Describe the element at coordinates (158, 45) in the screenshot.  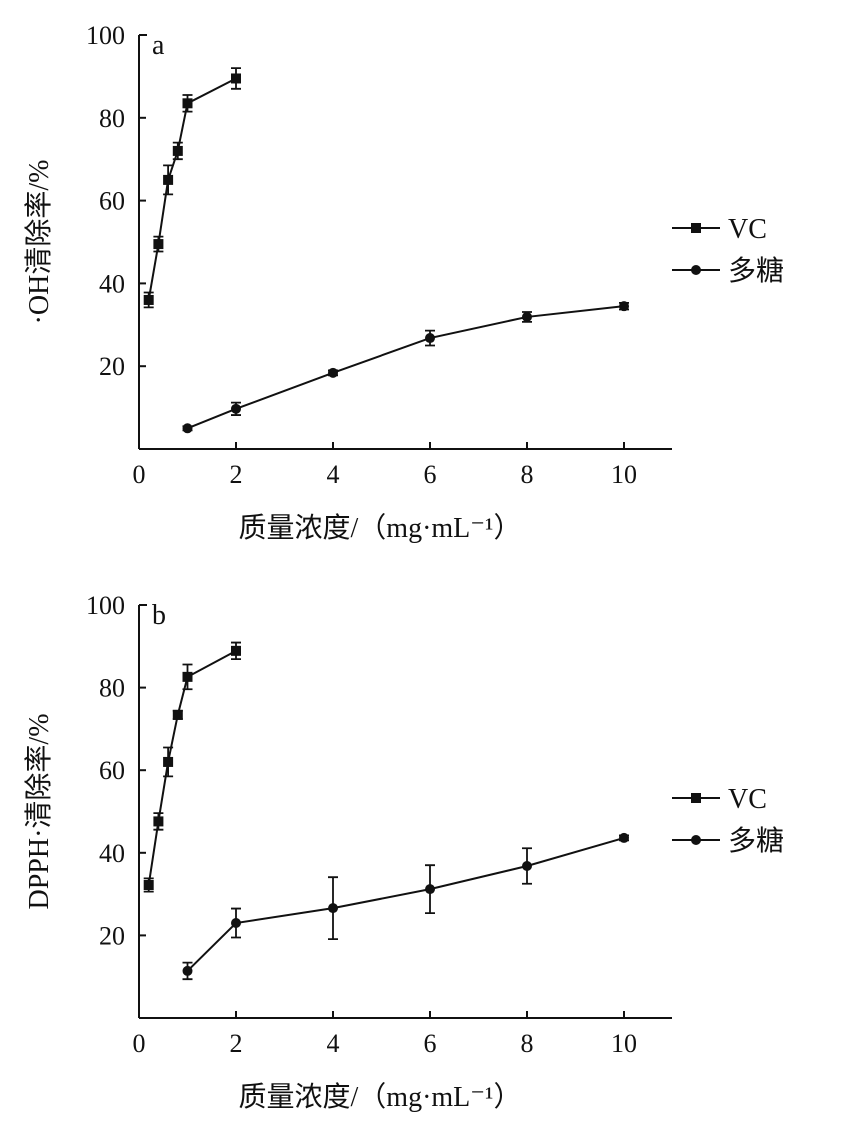
I see `panel-label: a` at that location.